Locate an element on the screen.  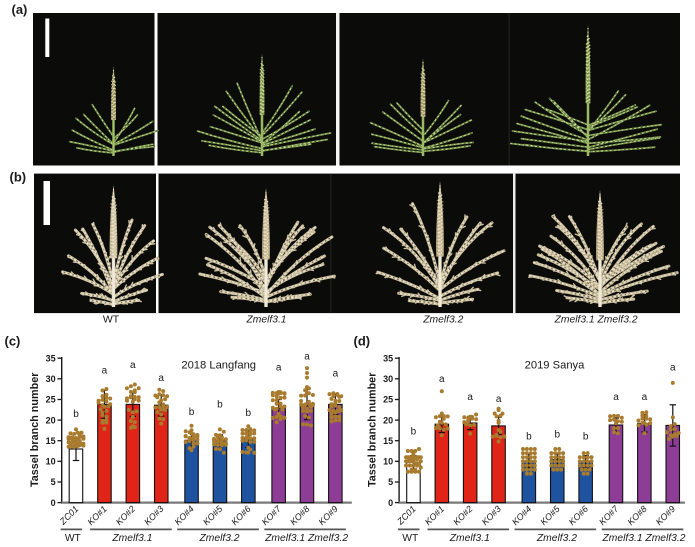
svg-text: (c) is located at coordinates (13, 341).